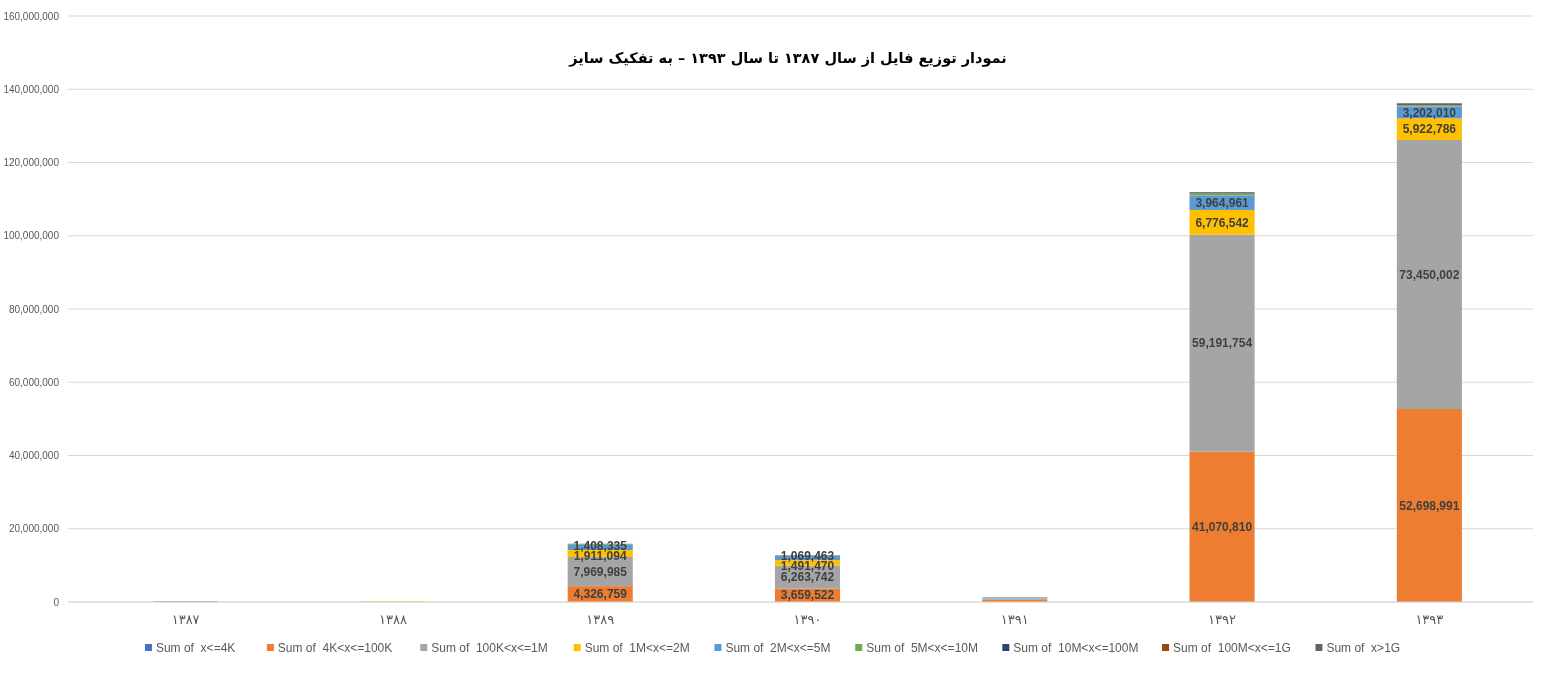 The height and width of the screenshot is (674, 1550). Describe the element at coordinates (31, 16) in the screenshot. I see `y-tick-label: 160,000,000` at that location.